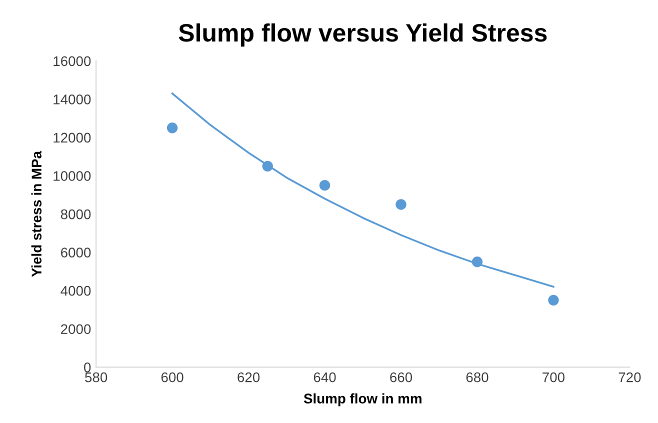 The image size is (658, 423). What do you see at coordinates (76, 329) in the screenshot?
I see `y-tick-label: 2000` at bounding box center [76, 329].